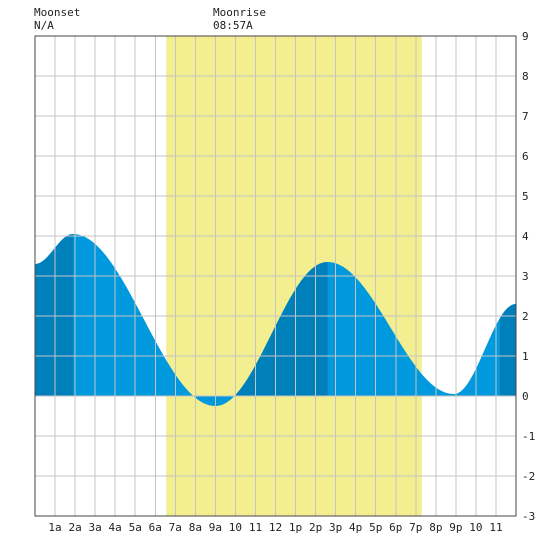 The height and width of the screenshot is (550, 550). What do you see at coordinates (175, 527) in the screenshot?
I see `x-tick-label: 7a` at bounding box center [175, 527].